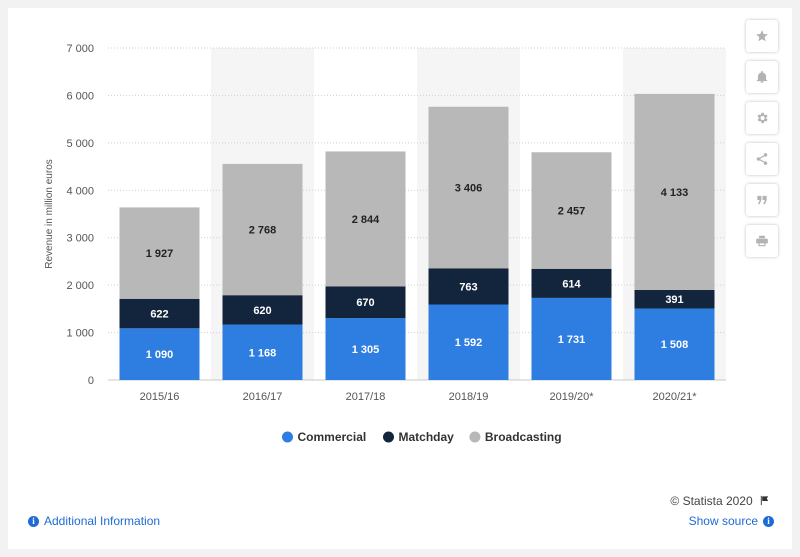 Image resolution: width=800 pixels, height=557 pixels. I want to click on data-label: 670, so click(365, 303).